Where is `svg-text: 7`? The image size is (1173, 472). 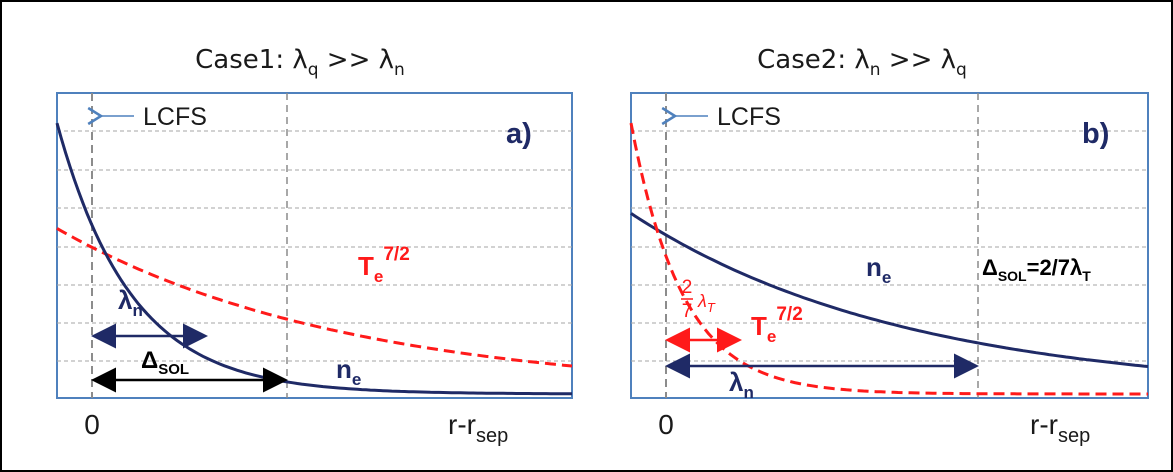
svg-text: 7 is located at coordinates (687, 311).